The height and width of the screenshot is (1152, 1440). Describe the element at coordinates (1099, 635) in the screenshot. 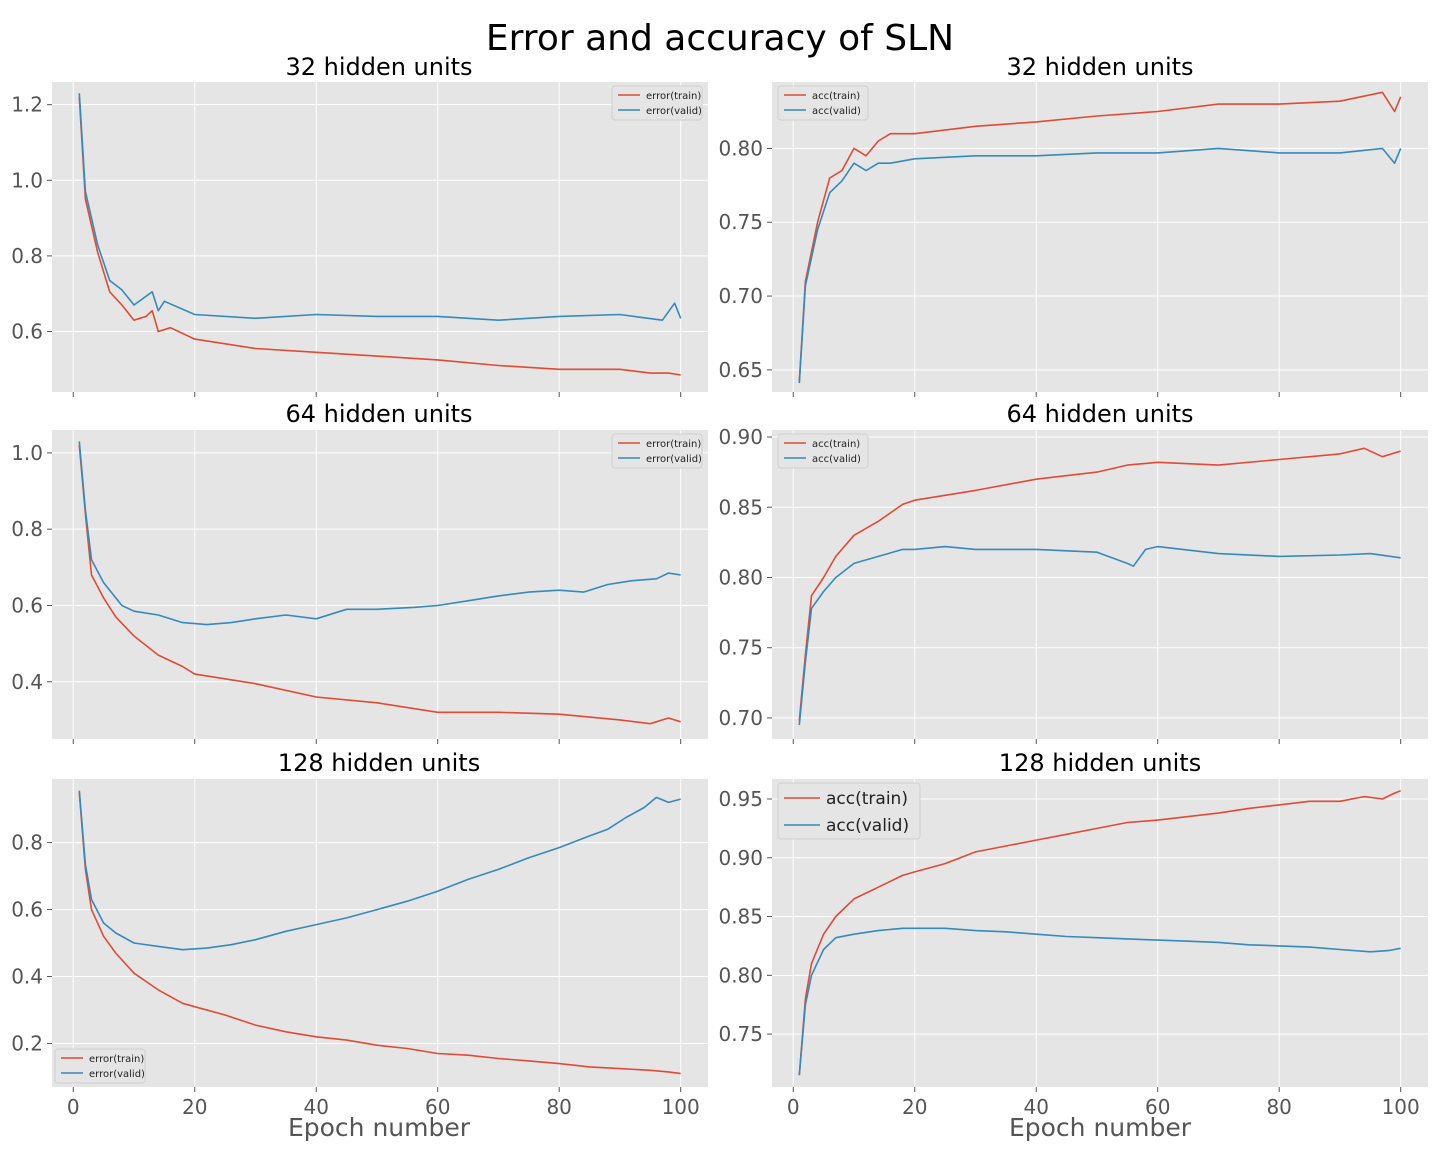

I see `panel-4-series-valid-line` at that location.